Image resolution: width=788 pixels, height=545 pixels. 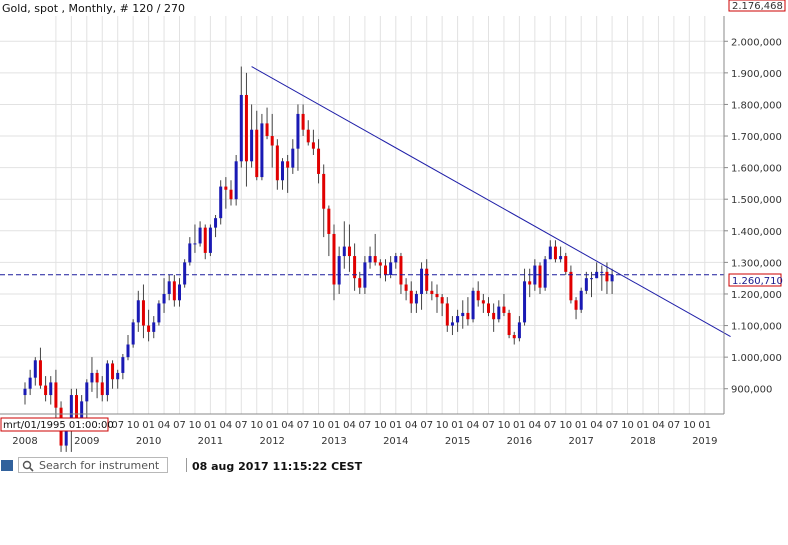 I want to click on top-right-value-box, so click(x=757, y=6).